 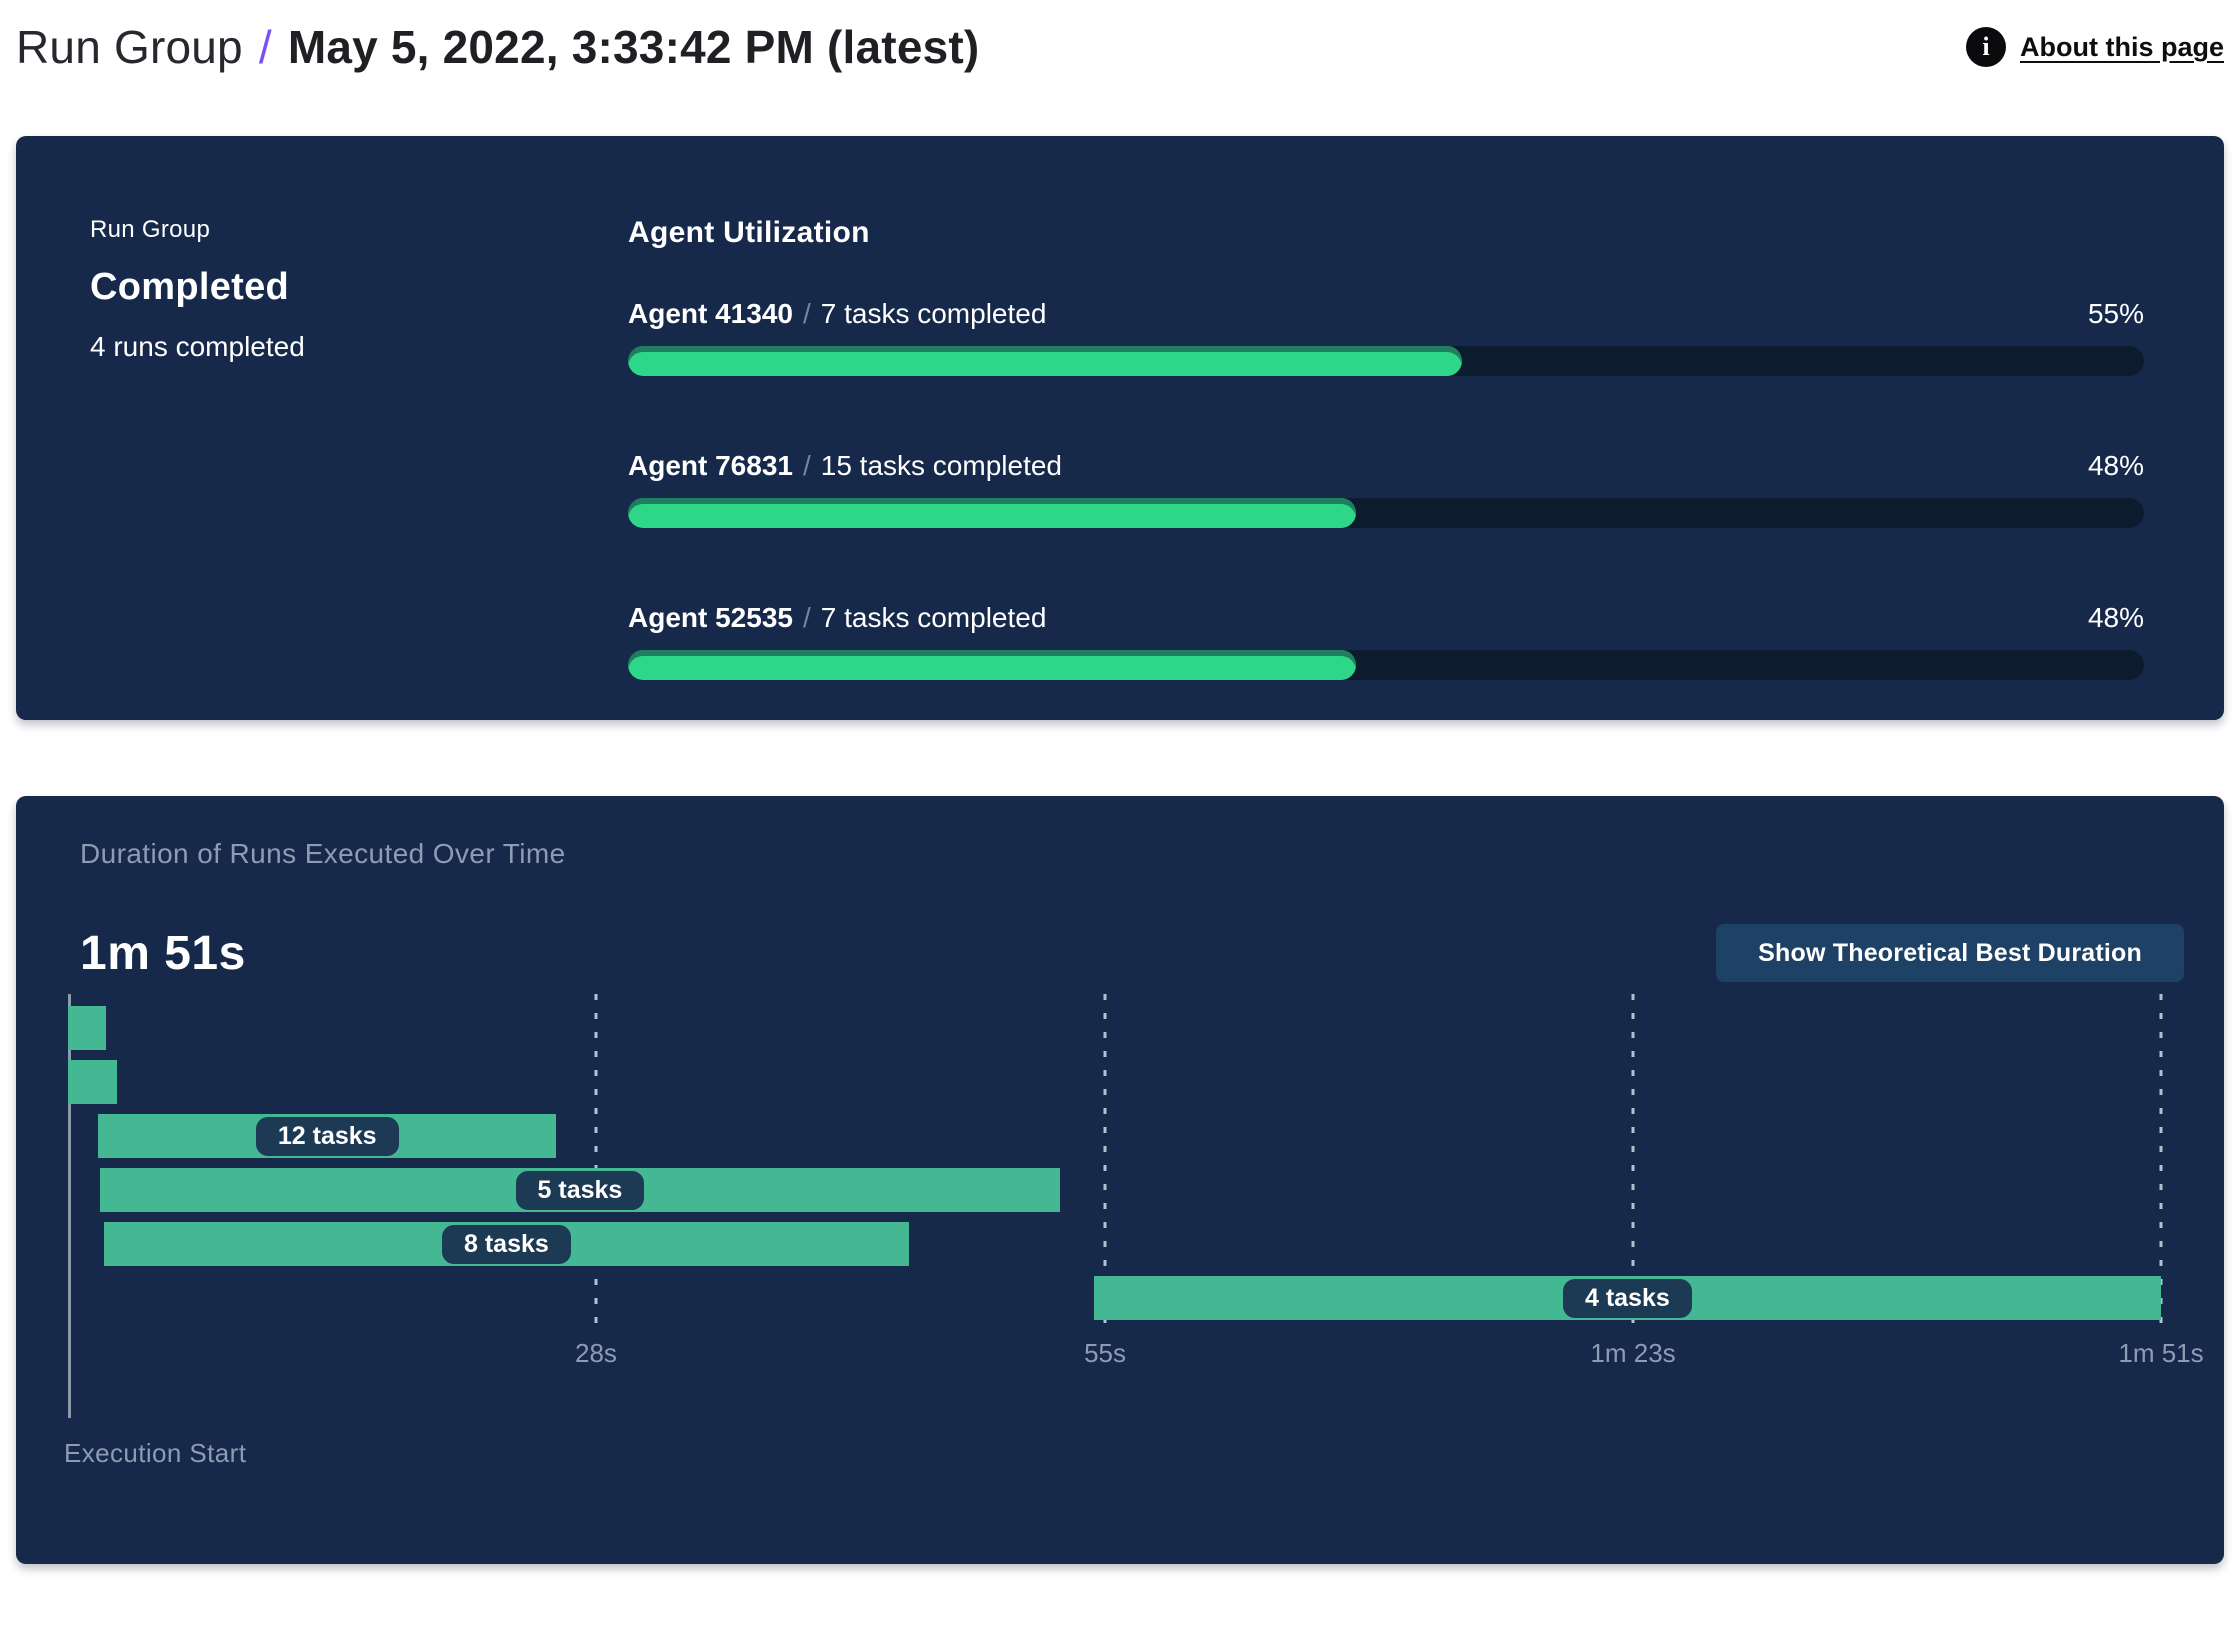 What do you see at coordinates (197, 346) in the screenshot?
I see `runs-completed-count: 4 runs completed` at bounding box center [197, 346].